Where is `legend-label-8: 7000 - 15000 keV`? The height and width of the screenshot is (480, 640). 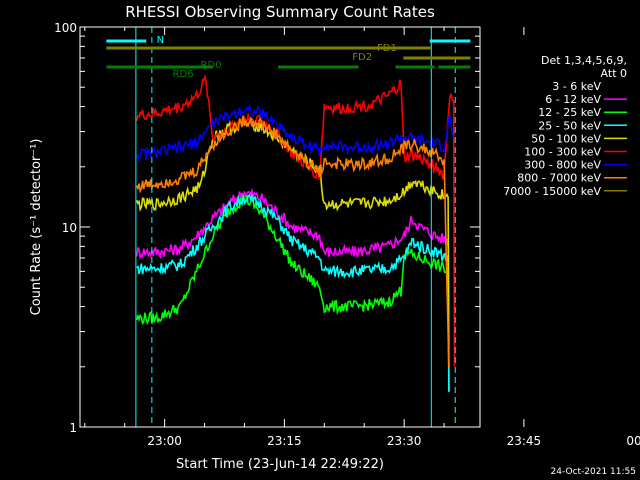 legend-label-8: 7000 - 15000 keV is located at coordinates (552, 191).